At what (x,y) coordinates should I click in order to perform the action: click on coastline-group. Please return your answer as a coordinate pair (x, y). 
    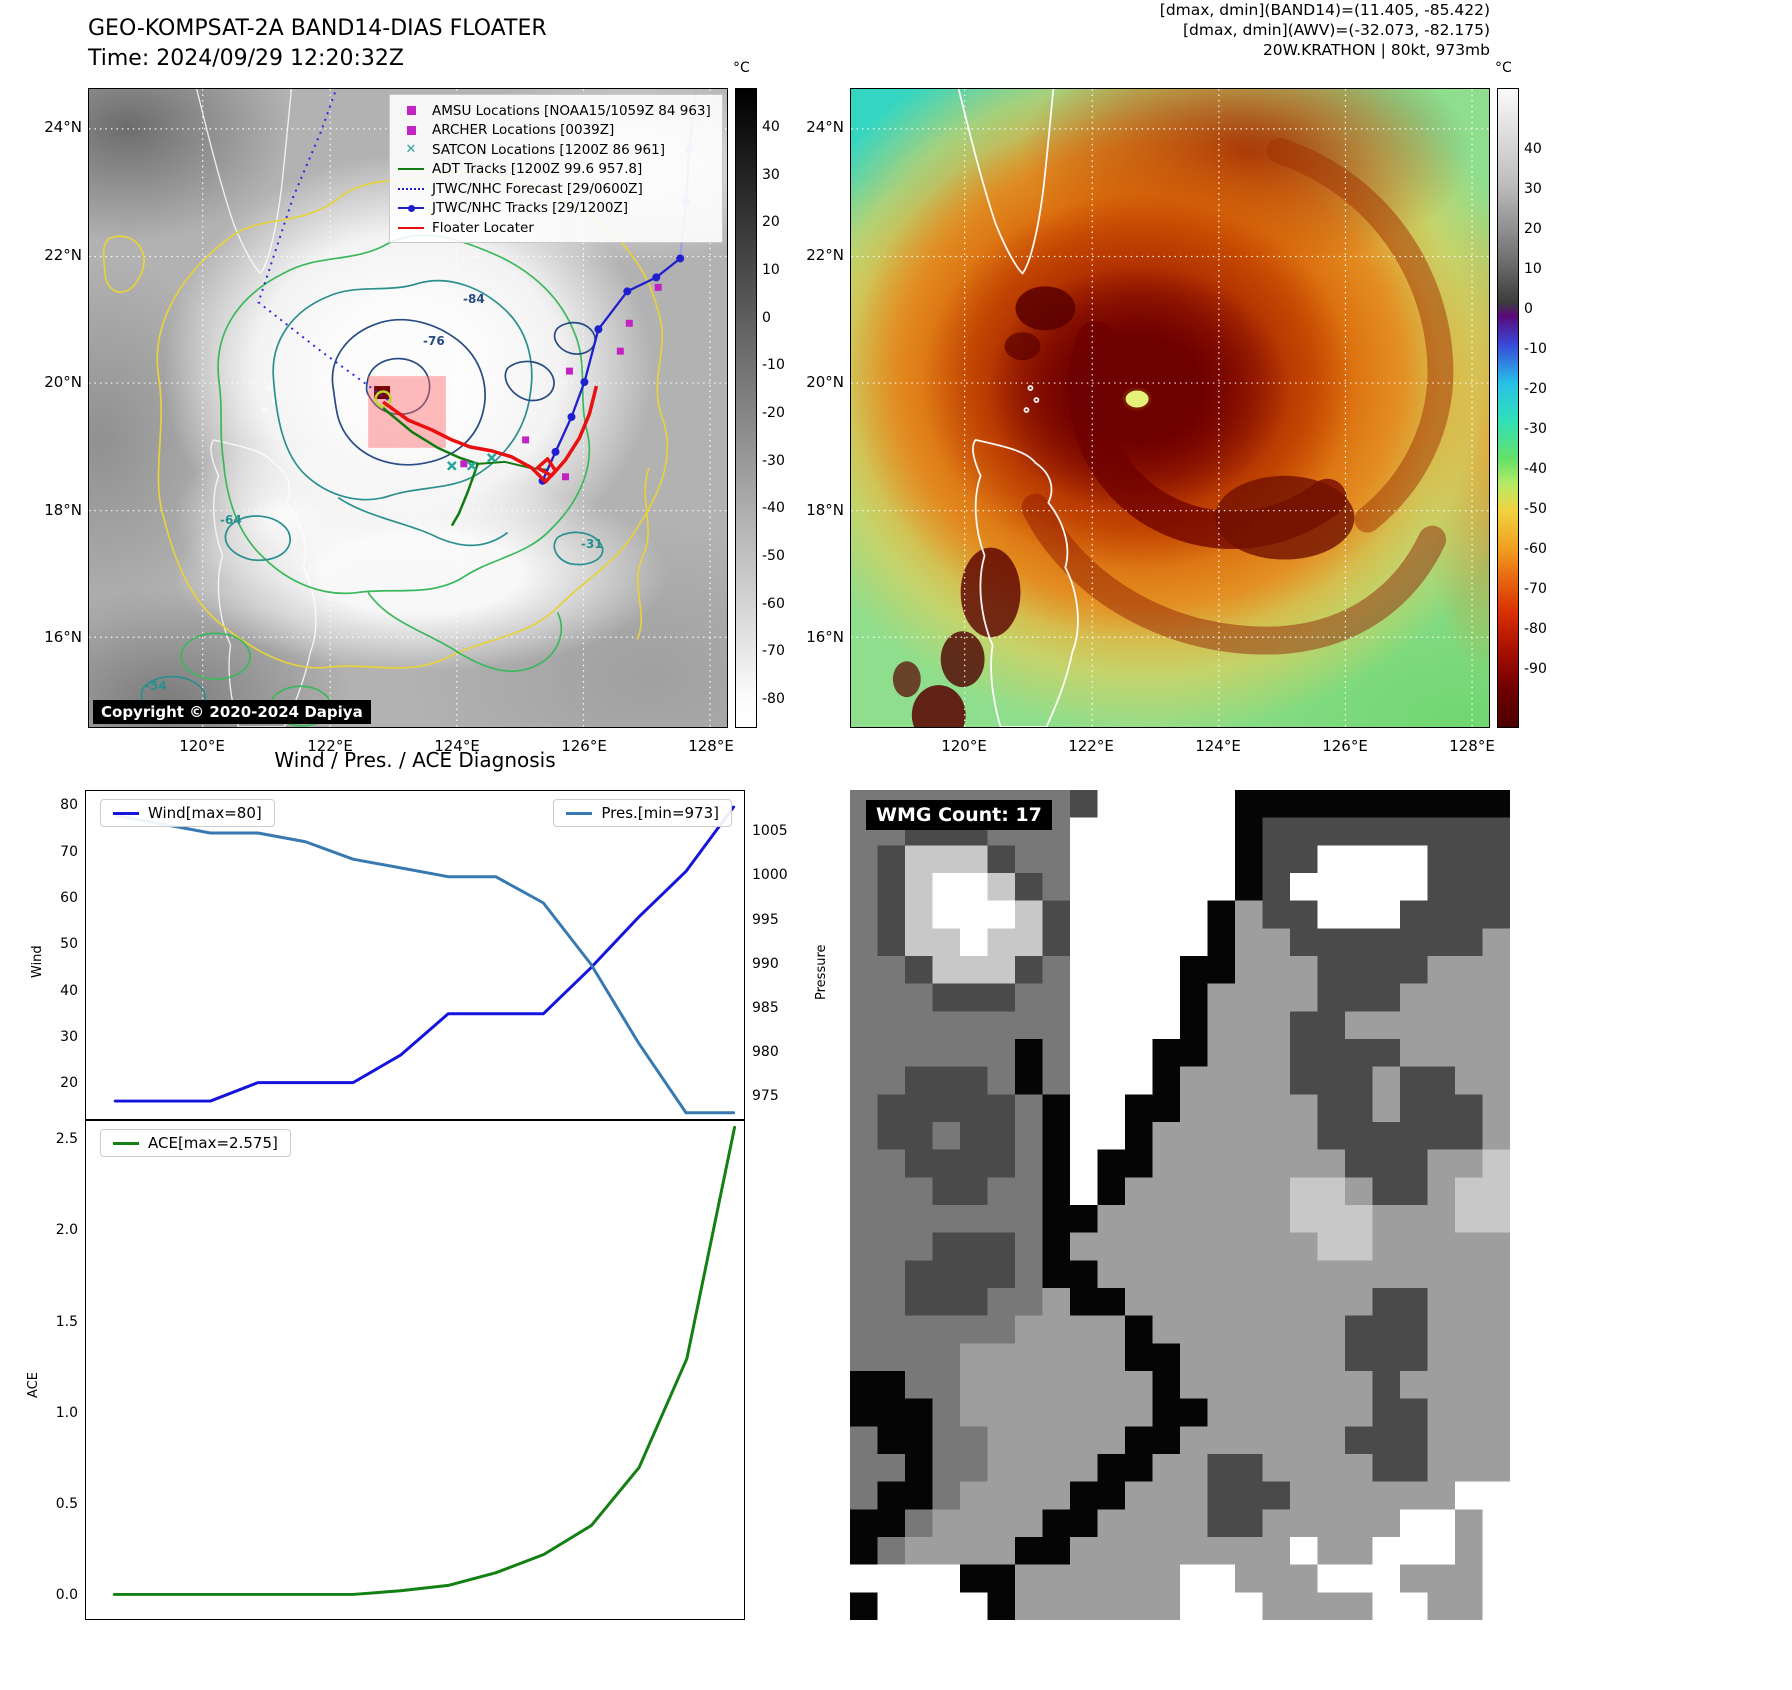
    Looking at the image, I should click on (1018, 408).